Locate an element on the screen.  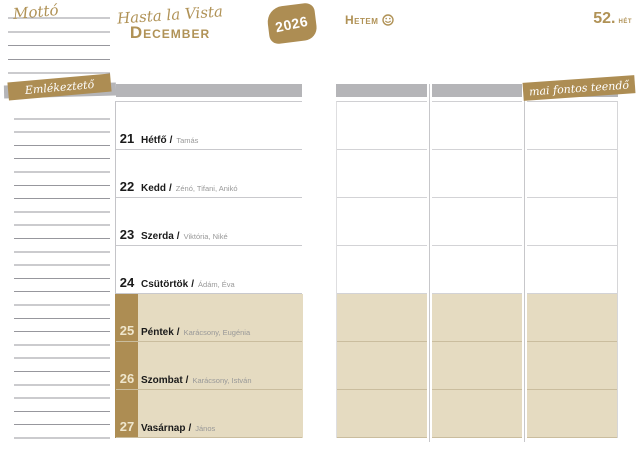
my-week-label-group: Hetem is located at coordinates (370, 20).